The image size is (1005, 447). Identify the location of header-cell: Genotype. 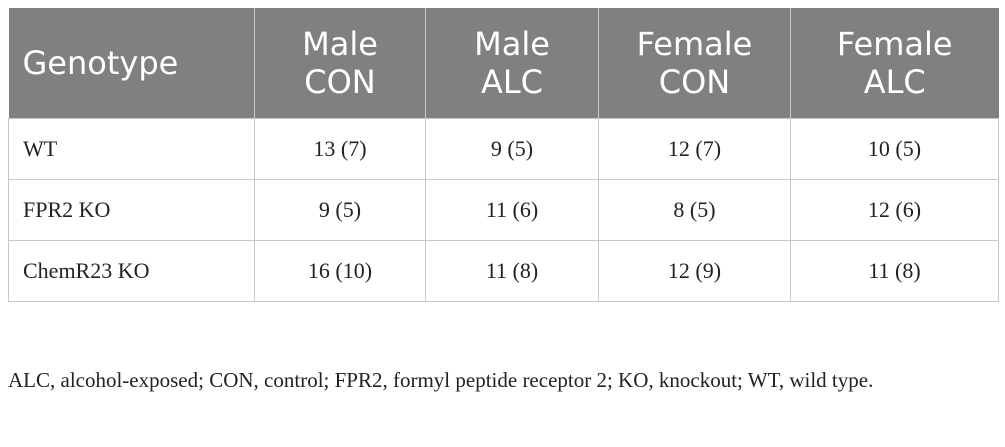
(131, 63).